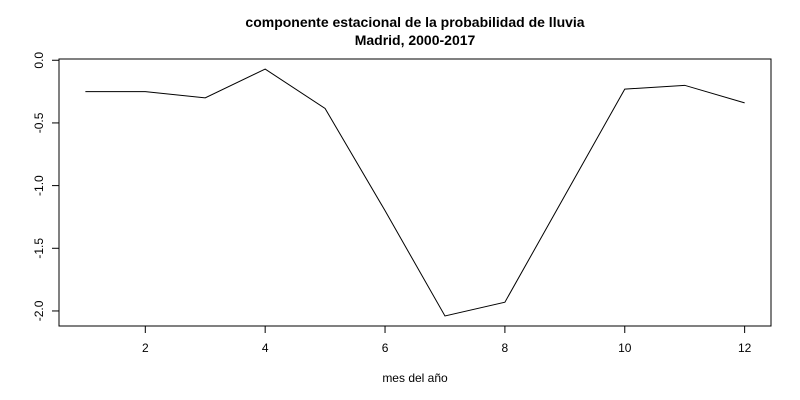 The width and height of the screenshot is (800, 400). I want to click on chart-subtitle: Madrid, 2000-2017, so click(415, 40).